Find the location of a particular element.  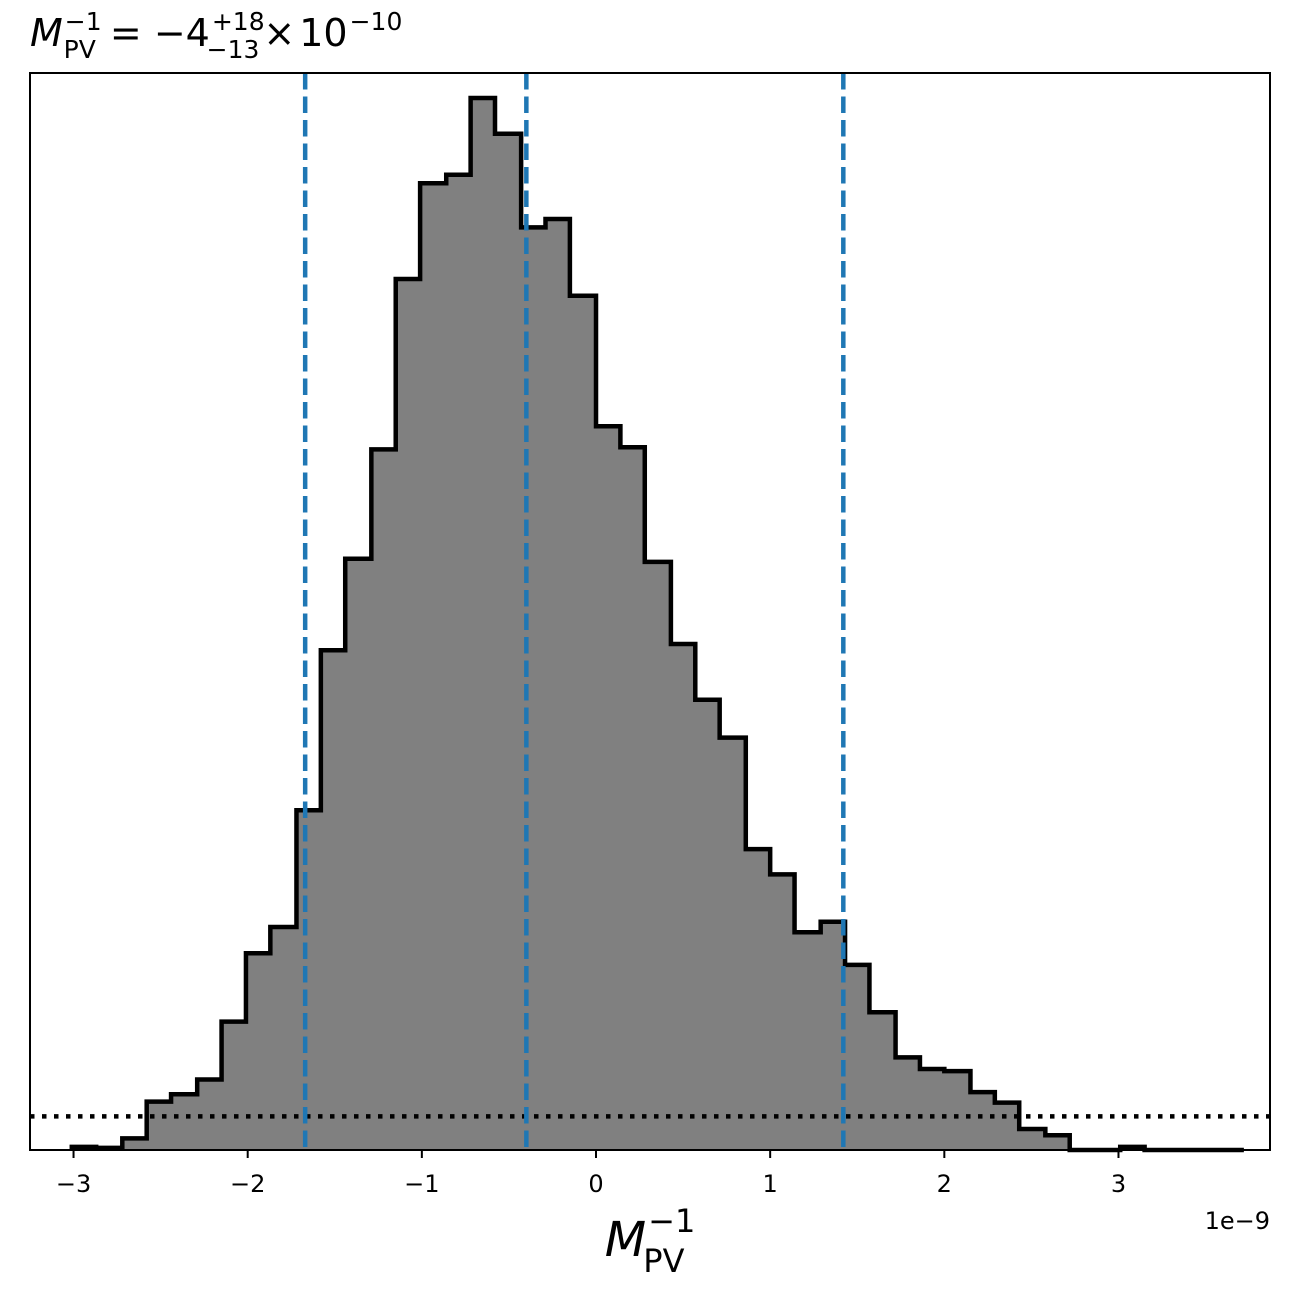

title-base: 10 is located at coordinates (323, 33).